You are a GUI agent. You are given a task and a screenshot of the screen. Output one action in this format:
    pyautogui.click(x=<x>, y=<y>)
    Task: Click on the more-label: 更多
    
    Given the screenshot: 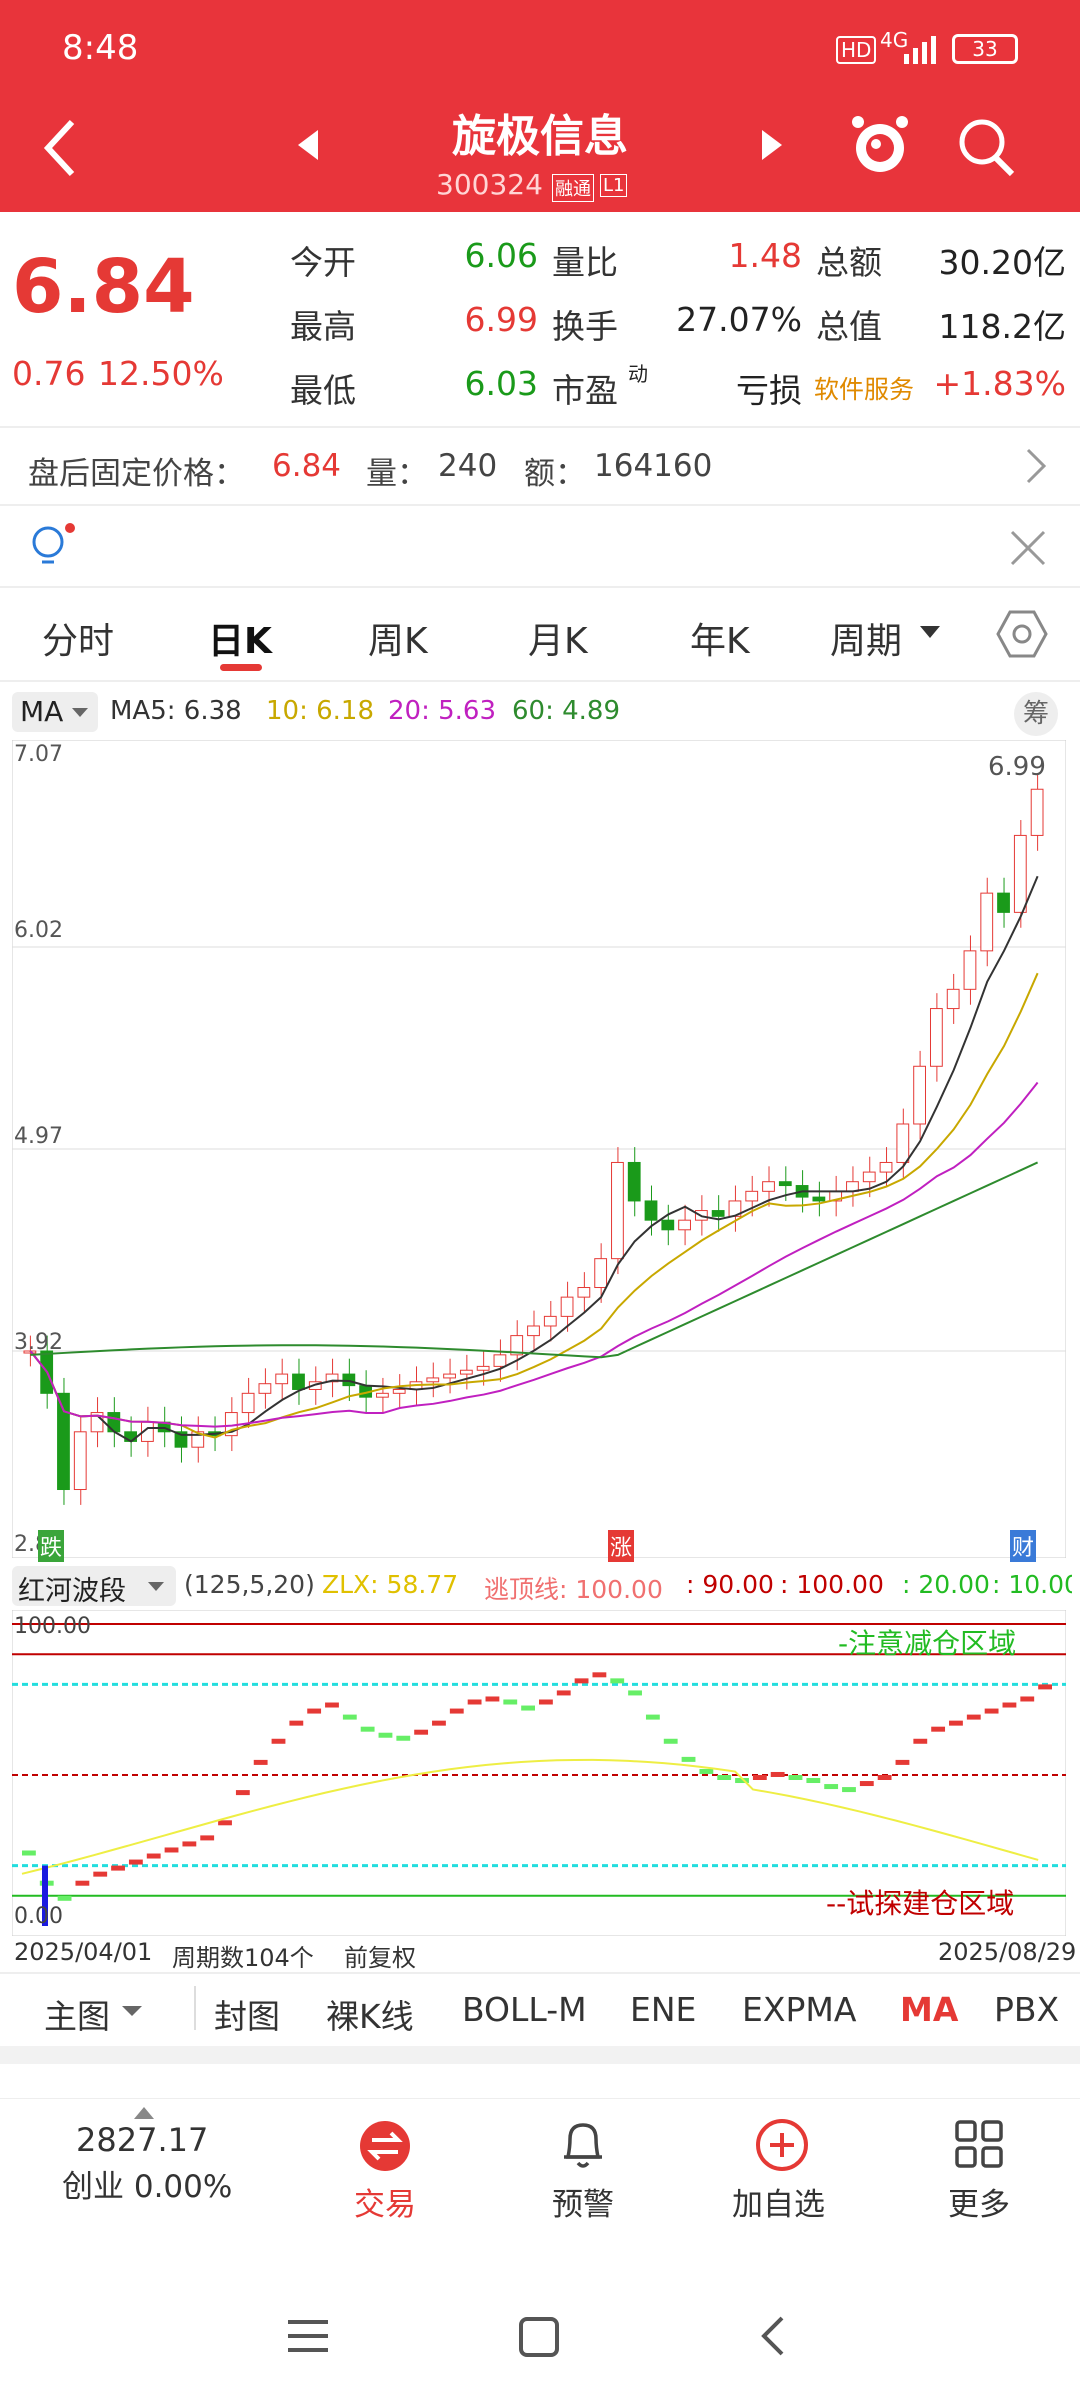 What is the action you would take?
    pyautogui.click(x=979, y=2205)
    